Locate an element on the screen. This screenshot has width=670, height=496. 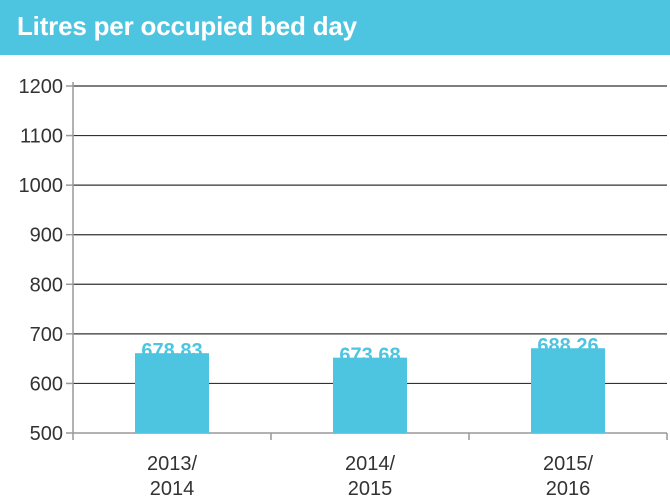
y-tick-labels: 500 600 700 800 900 1000 1100 1200 is located at coordinates (41, 260).